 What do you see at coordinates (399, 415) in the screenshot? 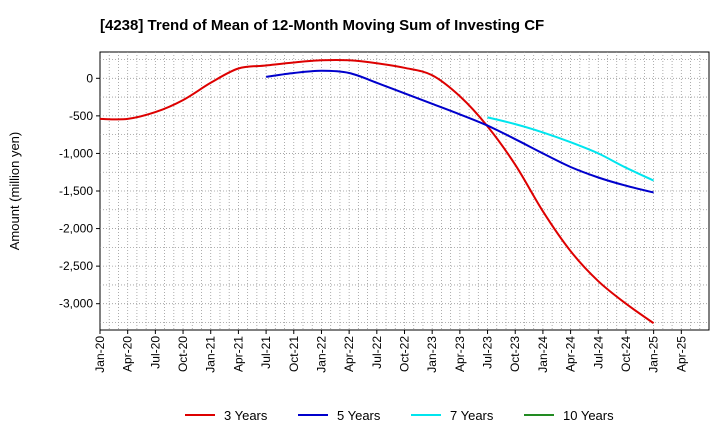
I see `legend: 3 Years 5 Years 7 Years 10 Years` at bounding box center [399, 415].